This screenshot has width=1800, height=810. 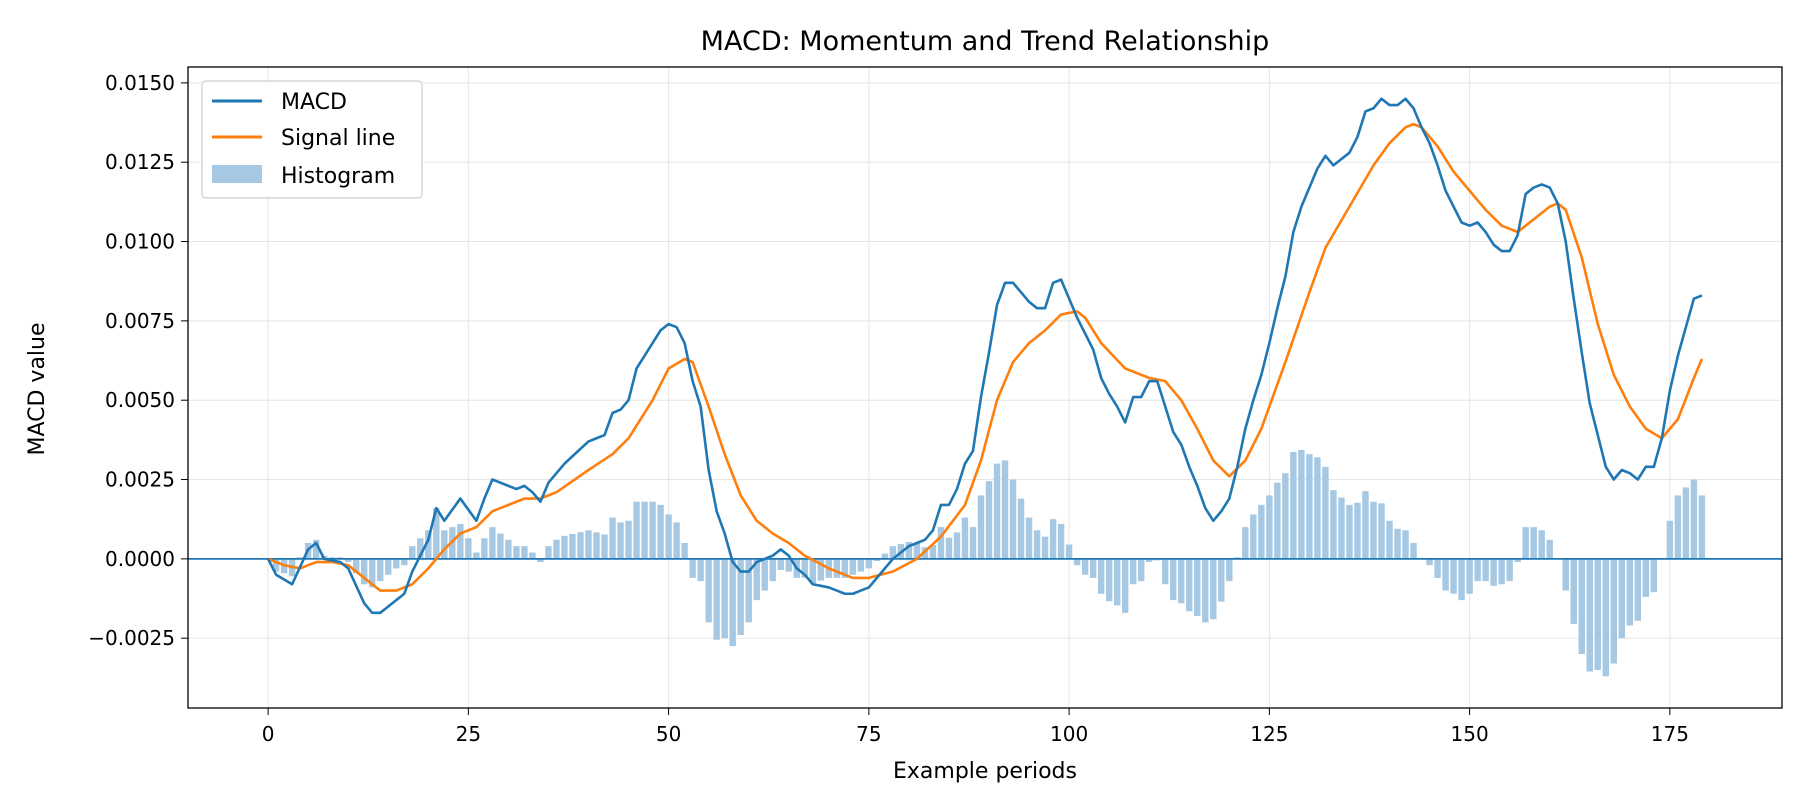 What do you see at coordinates (338, 176) in the screenshot?
I see `legend-histogram-label: Histogram` at bounding box center [338, 176].